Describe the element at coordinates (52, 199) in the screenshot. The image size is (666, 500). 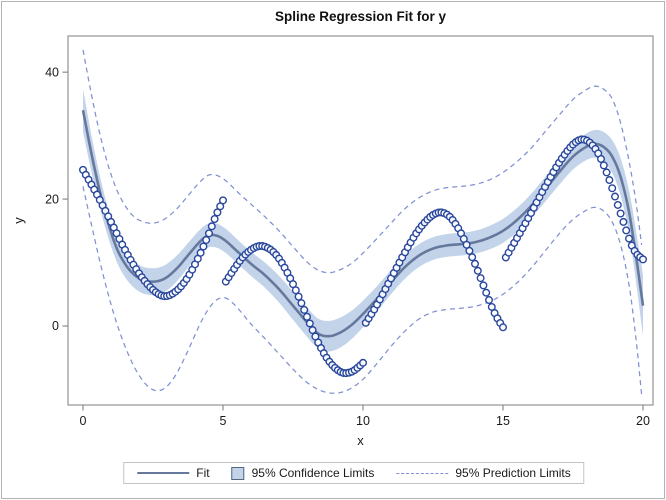
I see `y-tick-label: 20` at that location.